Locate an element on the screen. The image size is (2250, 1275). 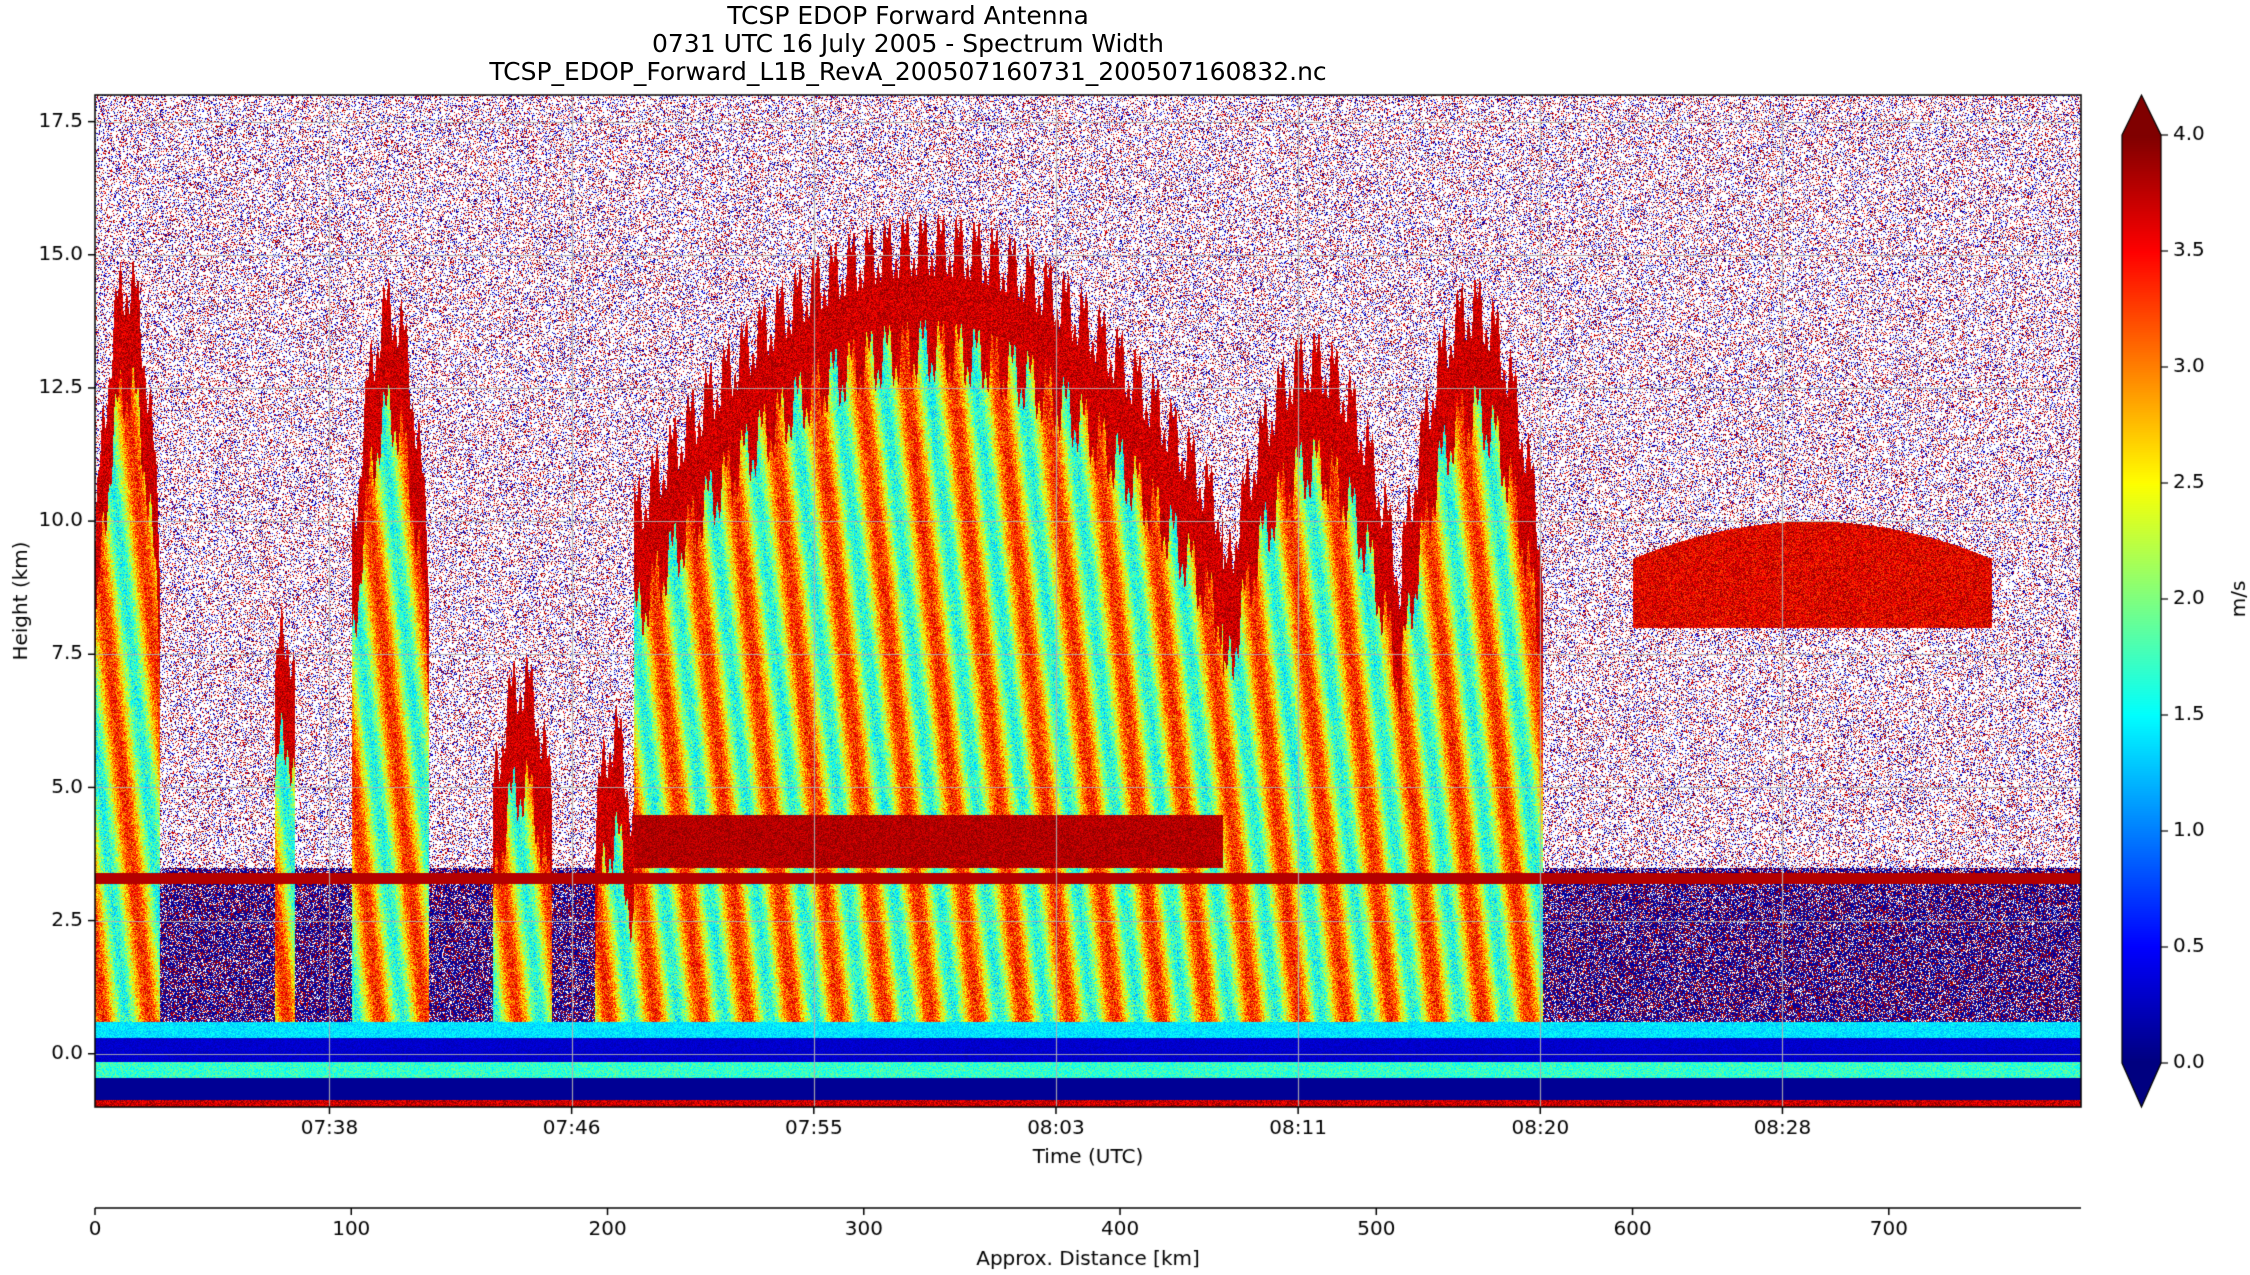
chart-title-line-1: TCSP EDOP Forward Antenna is located at coordinates (908, 15).